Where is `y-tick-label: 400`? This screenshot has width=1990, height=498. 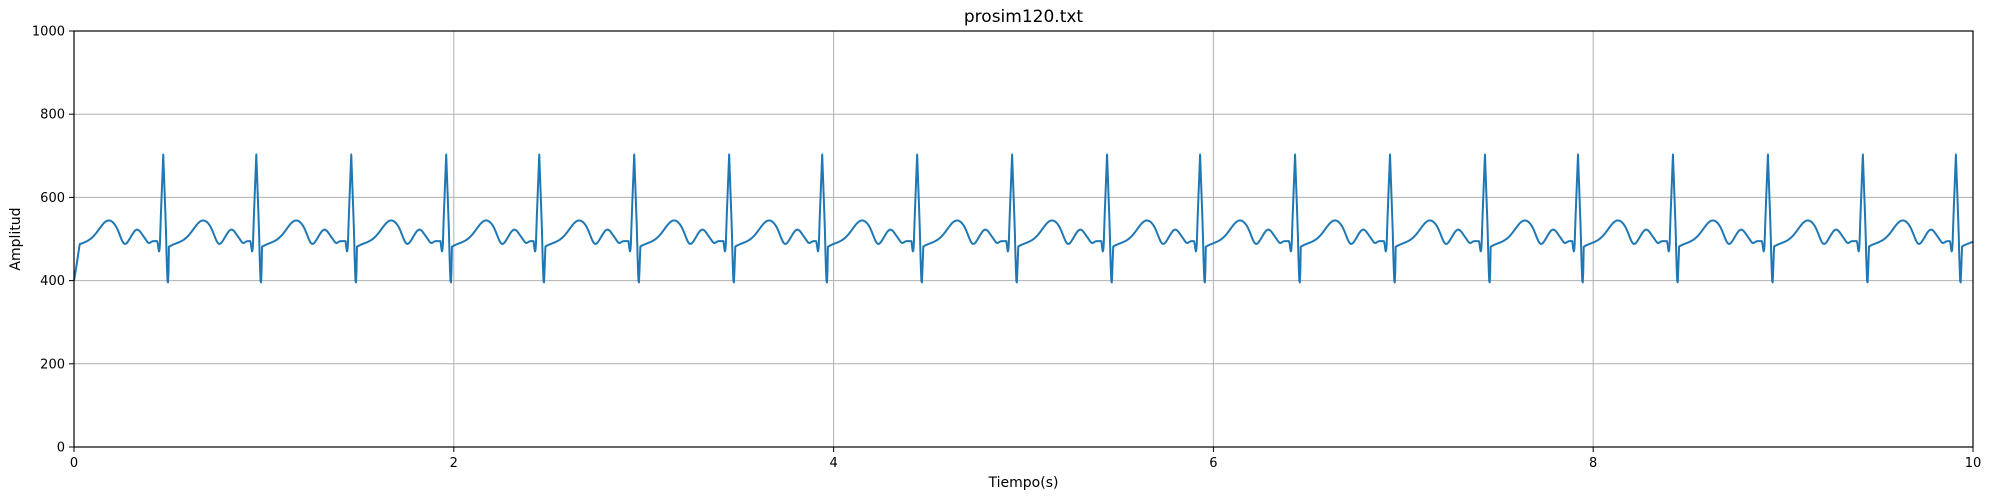 y-tick-label: 400 is located at coordinates (52, 281).